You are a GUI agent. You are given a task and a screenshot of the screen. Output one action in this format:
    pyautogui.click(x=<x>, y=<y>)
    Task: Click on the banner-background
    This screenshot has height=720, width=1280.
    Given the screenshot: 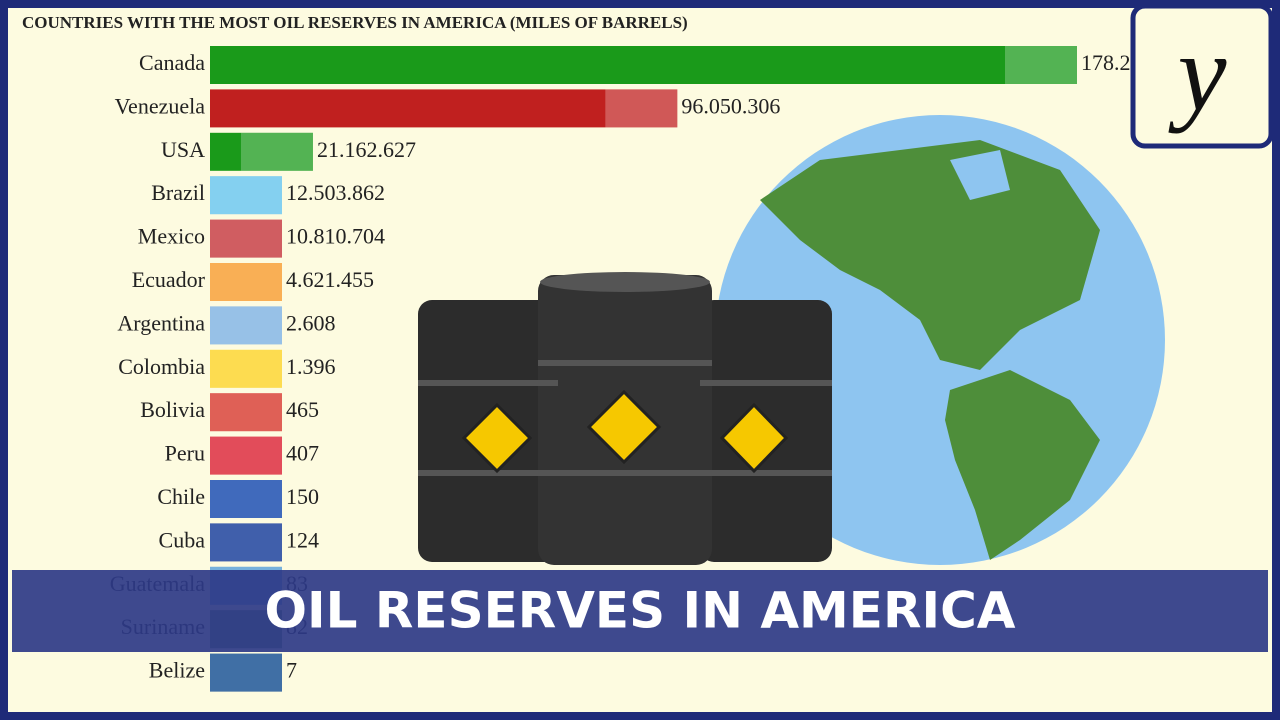 What is the action you would take?
    pyautogui.click(x=640, y=611)
    